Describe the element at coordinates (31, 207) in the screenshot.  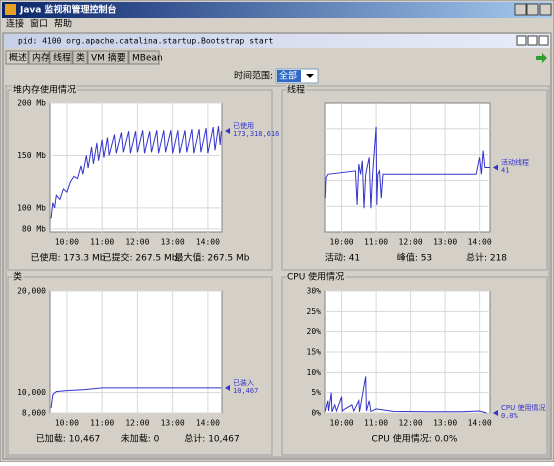
I see `y-tick-label: 100 Mb` at that location.